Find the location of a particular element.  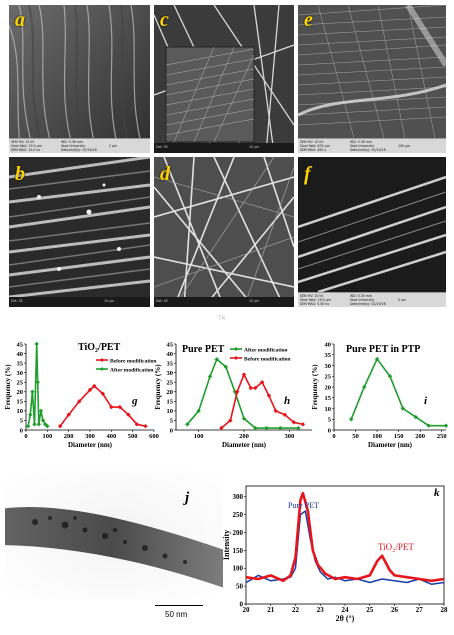

panel-label-e: e is located at coordinates (308, 20).